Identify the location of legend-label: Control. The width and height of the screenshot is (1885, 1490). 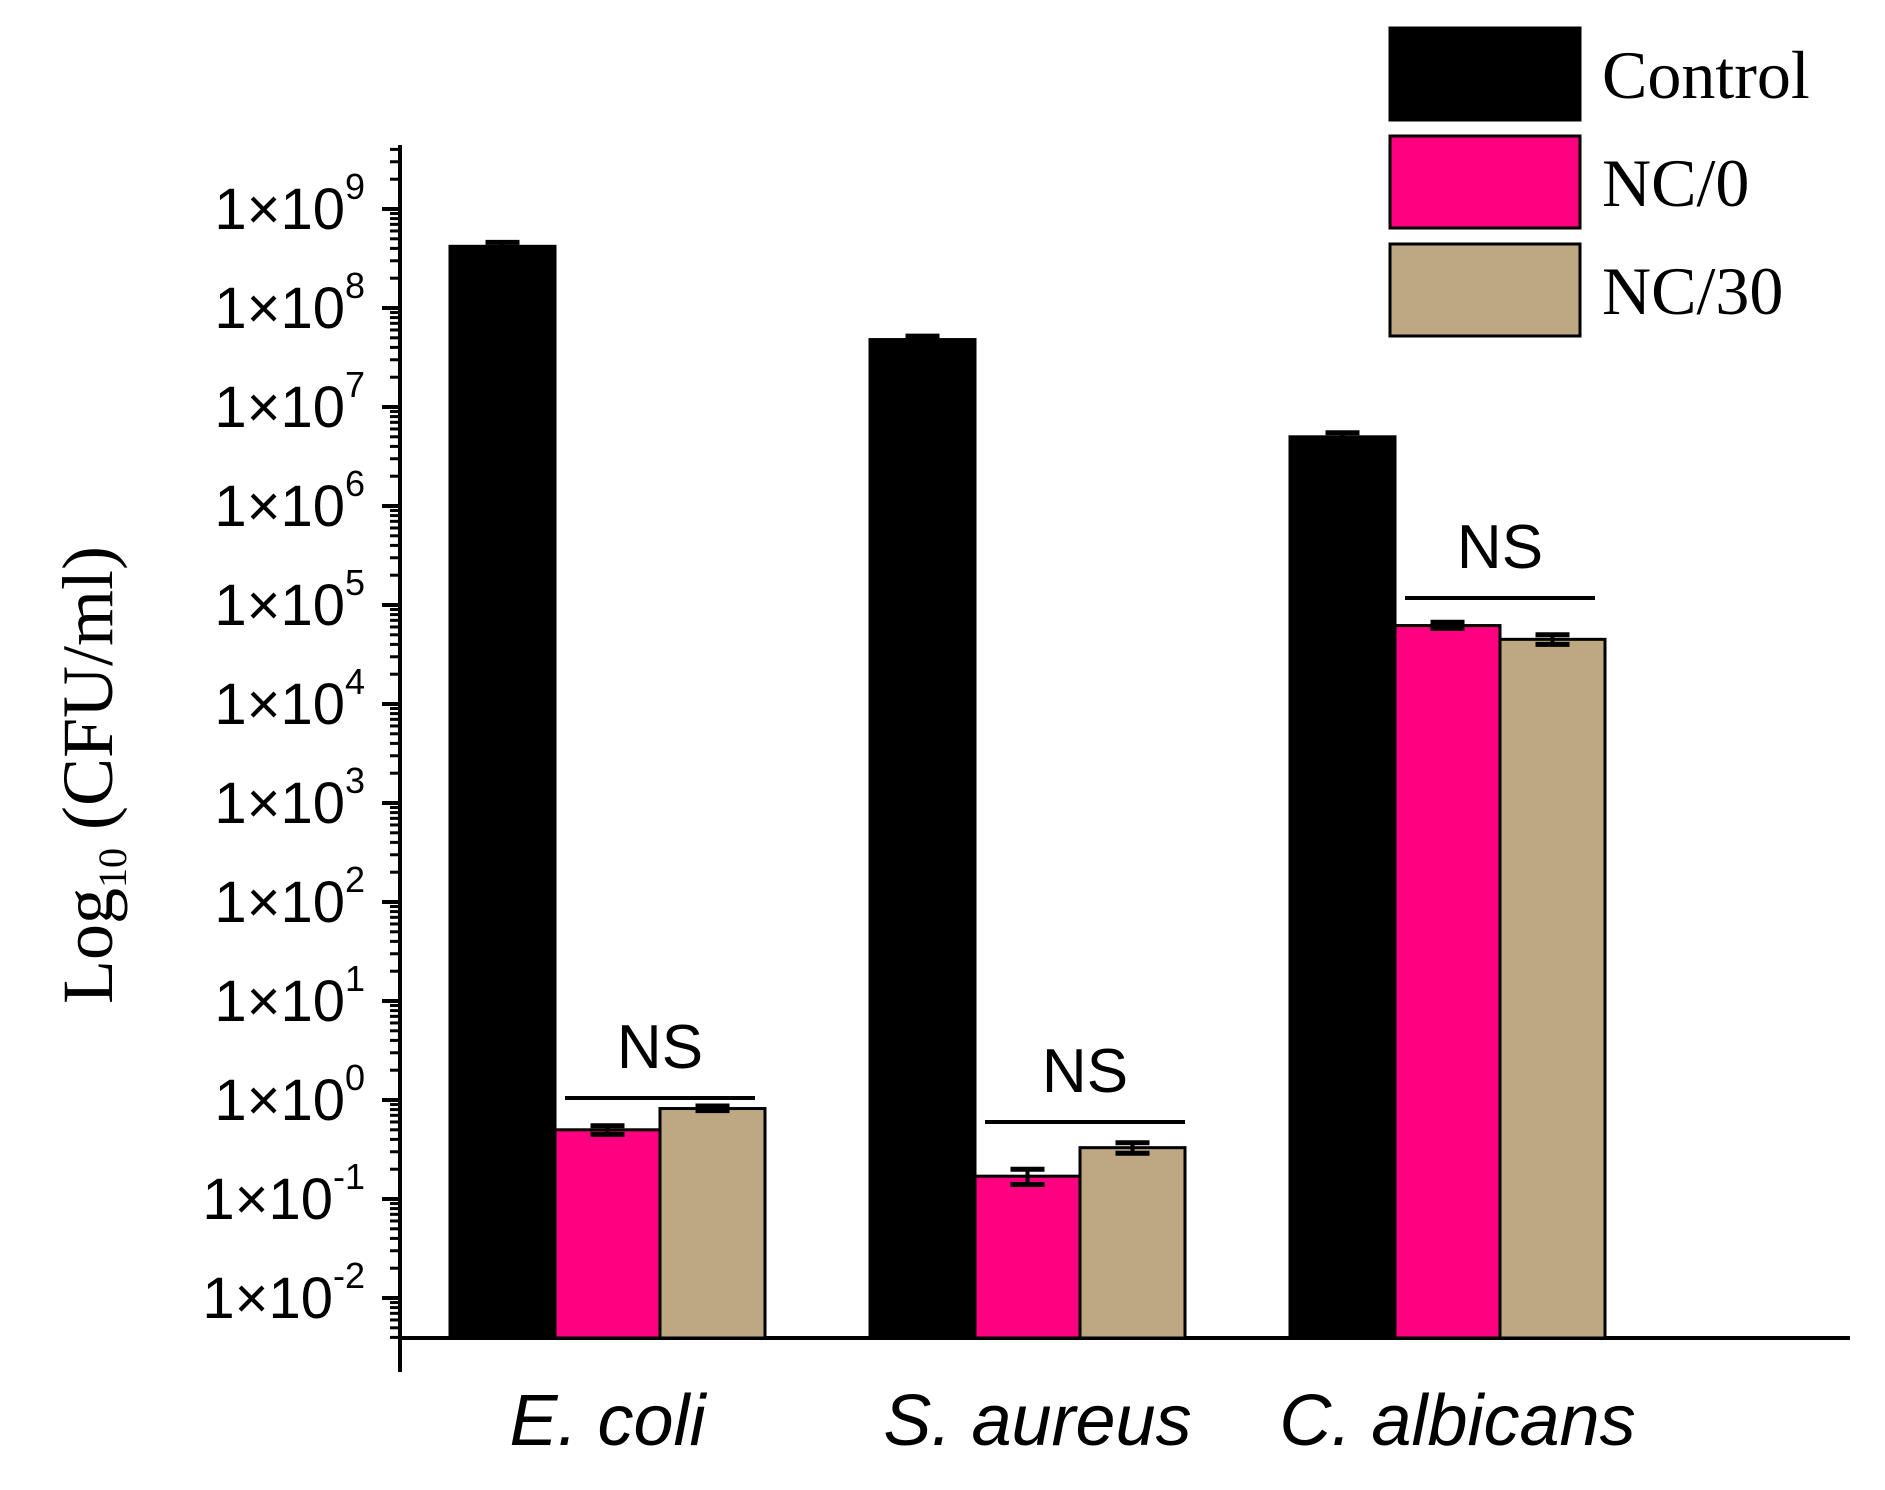
(1706, 75).